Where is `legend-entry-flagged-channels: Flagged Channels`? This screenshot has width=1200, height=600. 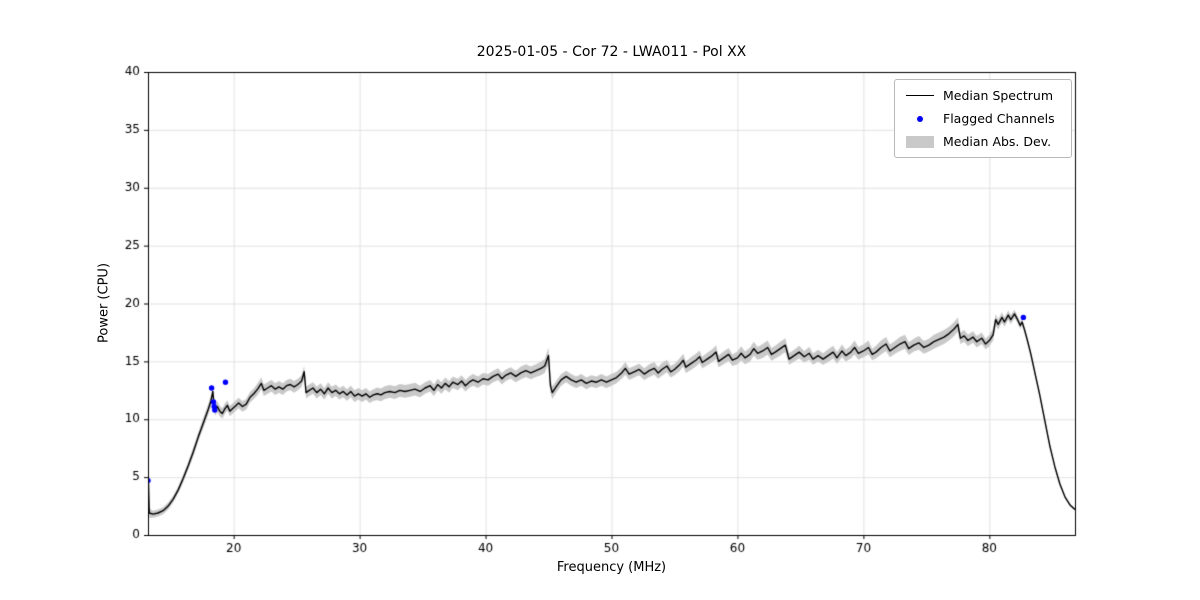
legend-entry-flagged-channels: Flagged Channels is located at coordinates (983, 118).